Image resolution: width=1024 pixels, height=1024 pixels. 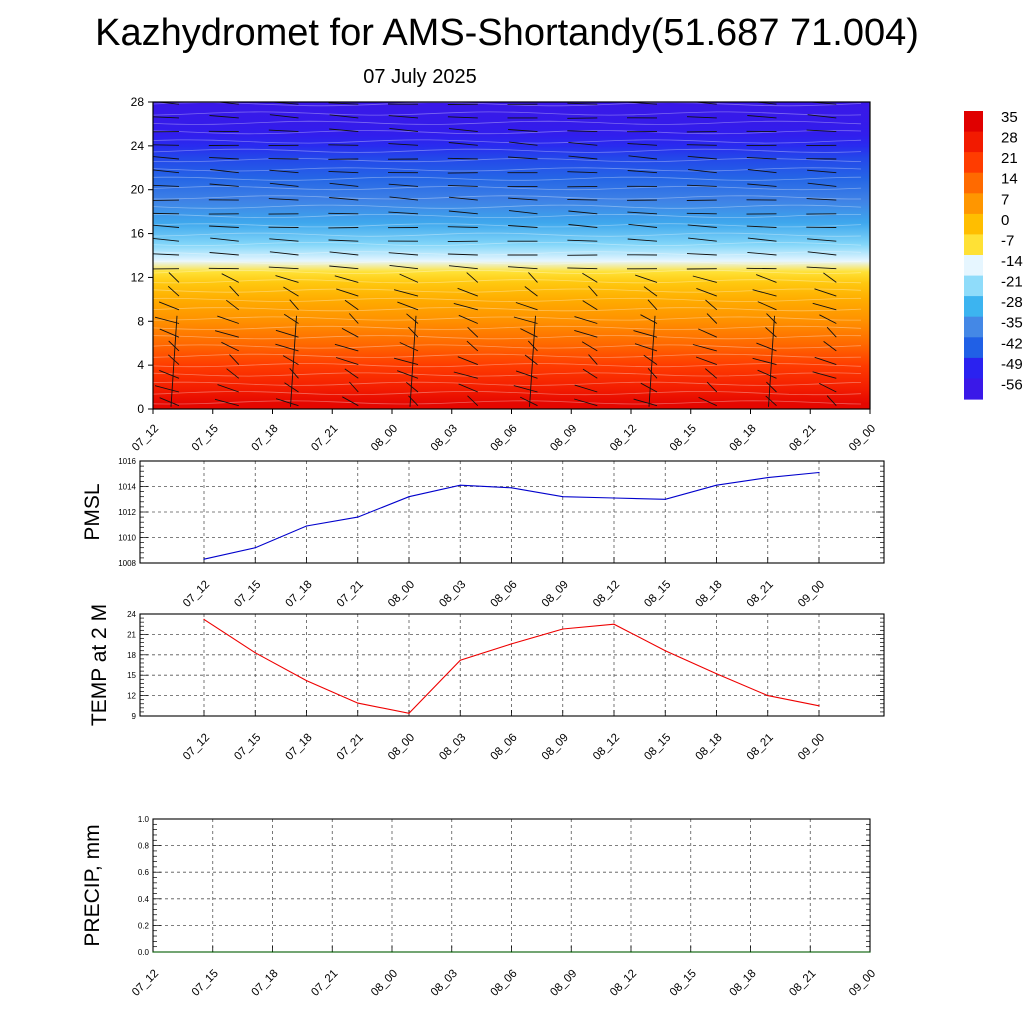 What do you see at coordinates (444, 983) in the screenshot?
I see `x-tick-label: 08_03` at bounding box center [444, 983].